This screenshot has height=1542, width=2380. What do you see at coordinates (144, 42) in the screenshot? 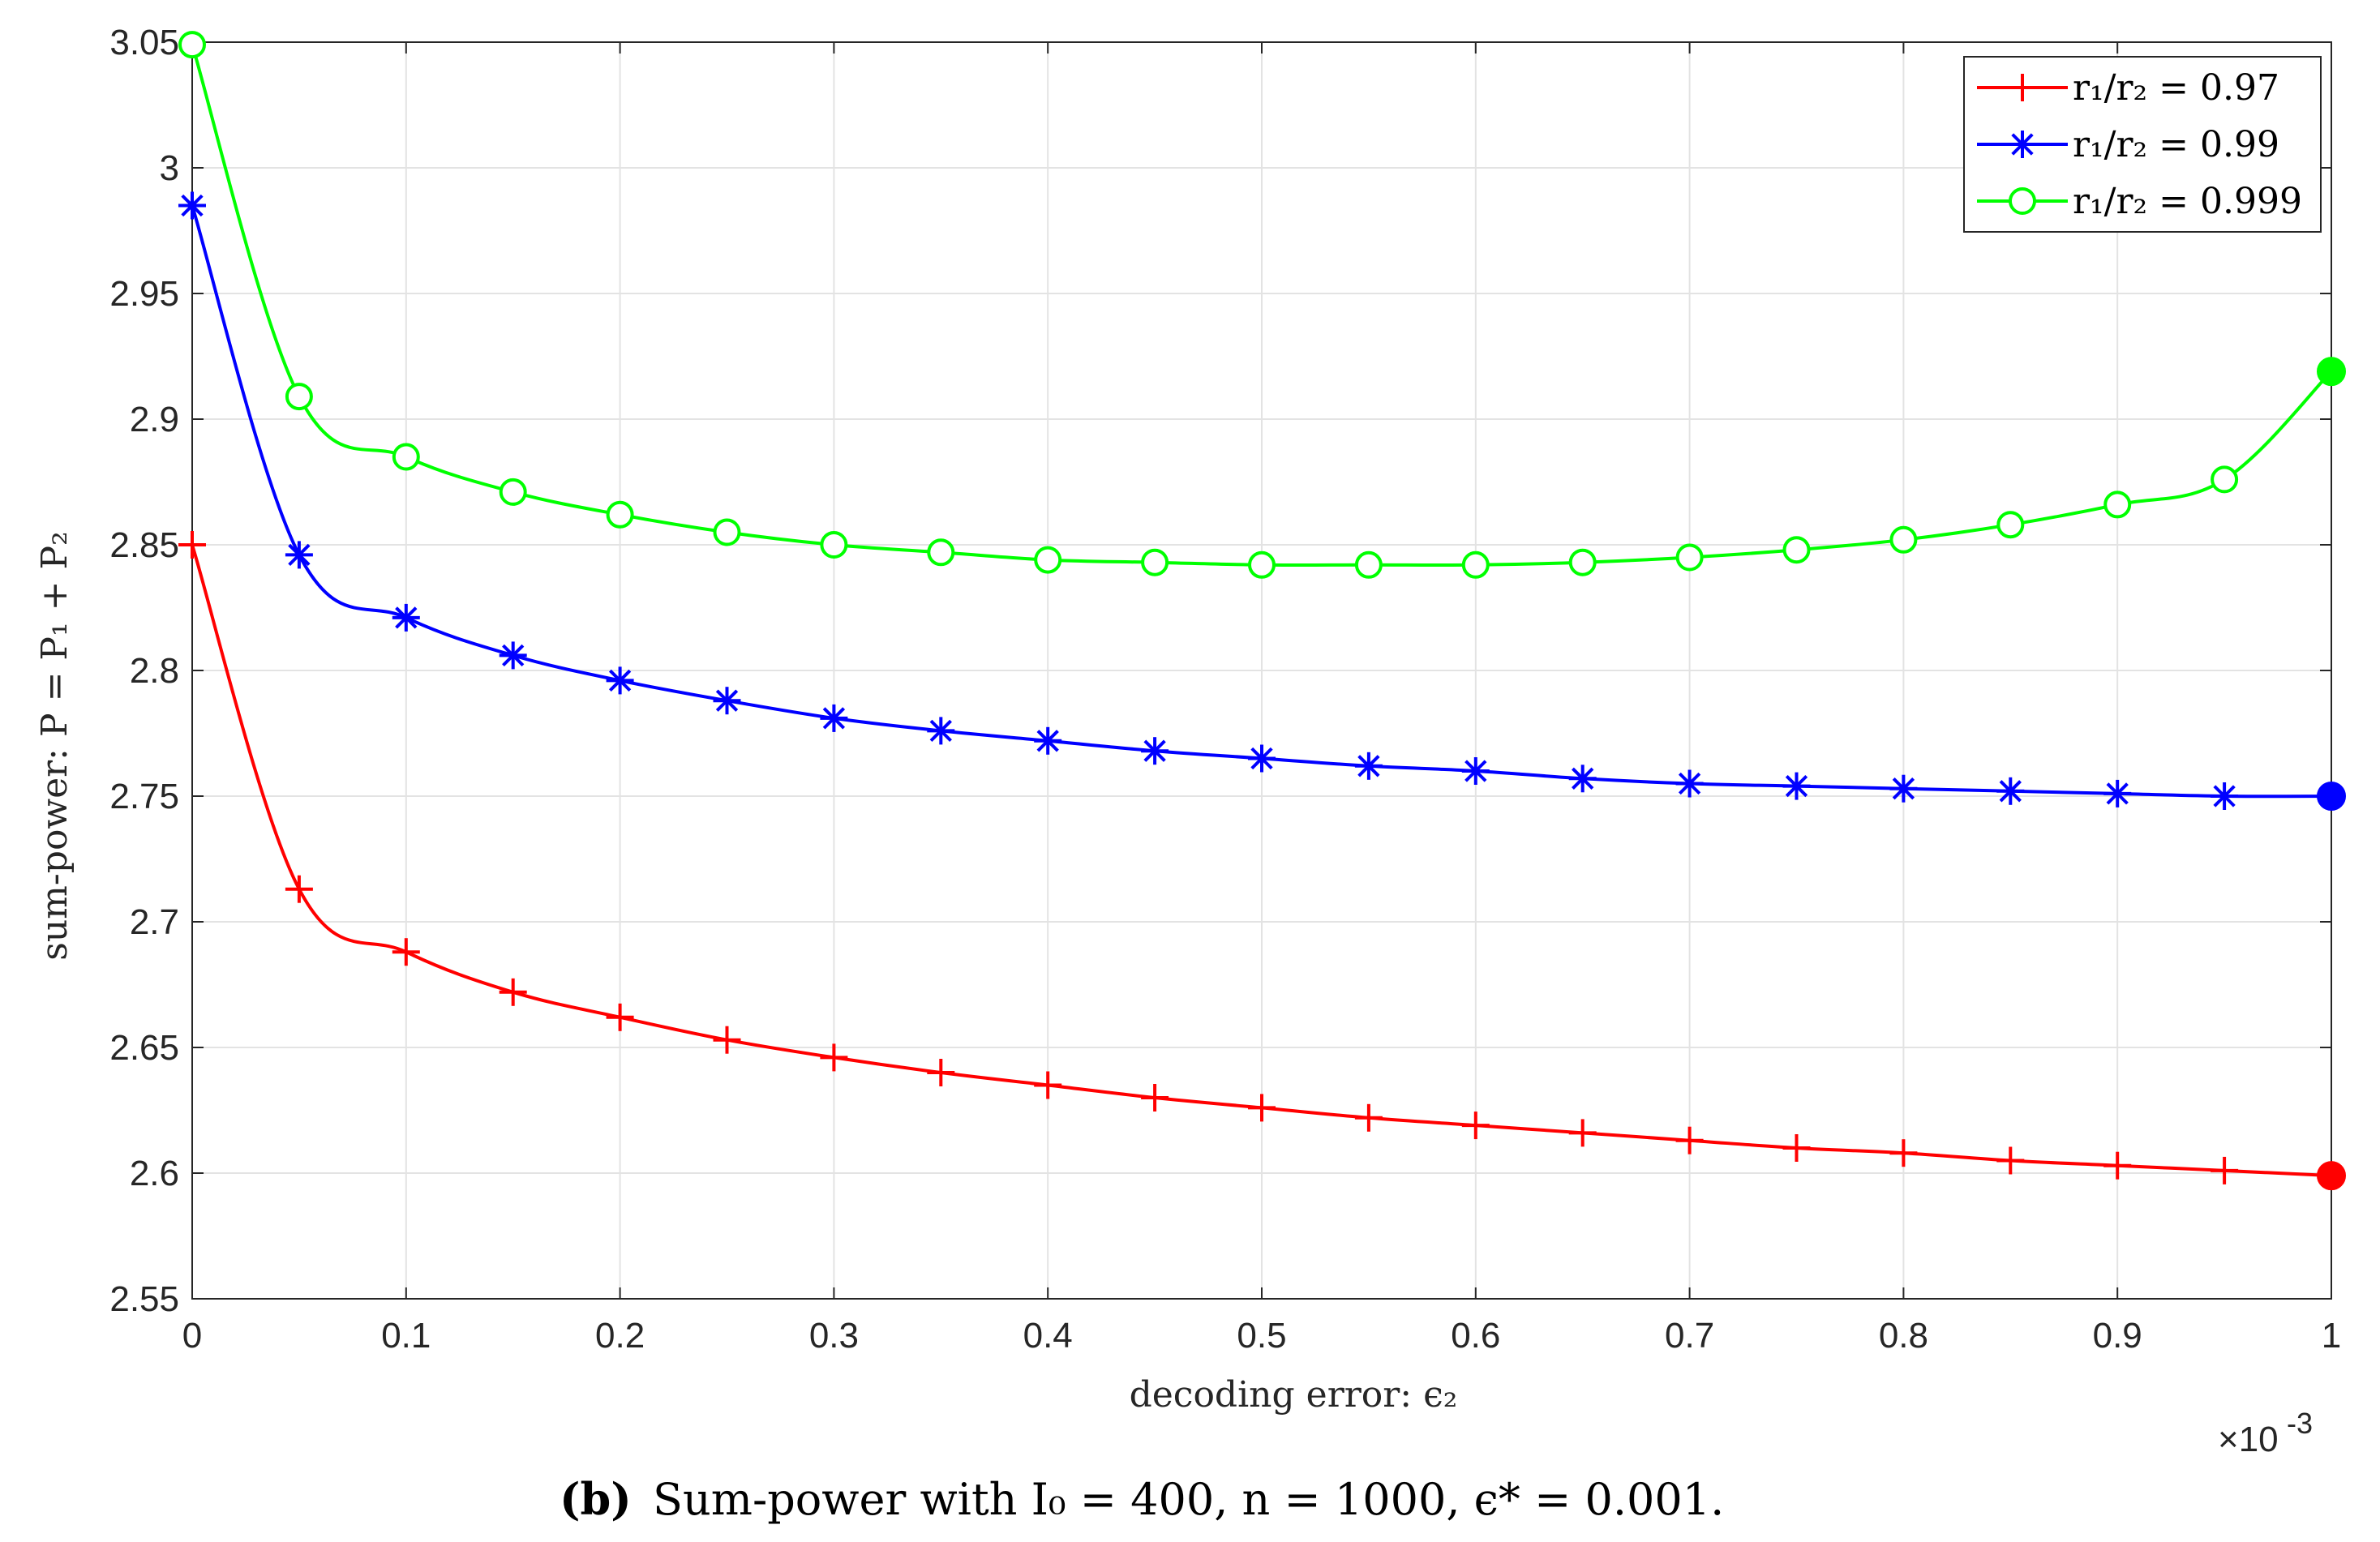
I see `y-tick-label: 3.05` at bounding box center [144, 42].